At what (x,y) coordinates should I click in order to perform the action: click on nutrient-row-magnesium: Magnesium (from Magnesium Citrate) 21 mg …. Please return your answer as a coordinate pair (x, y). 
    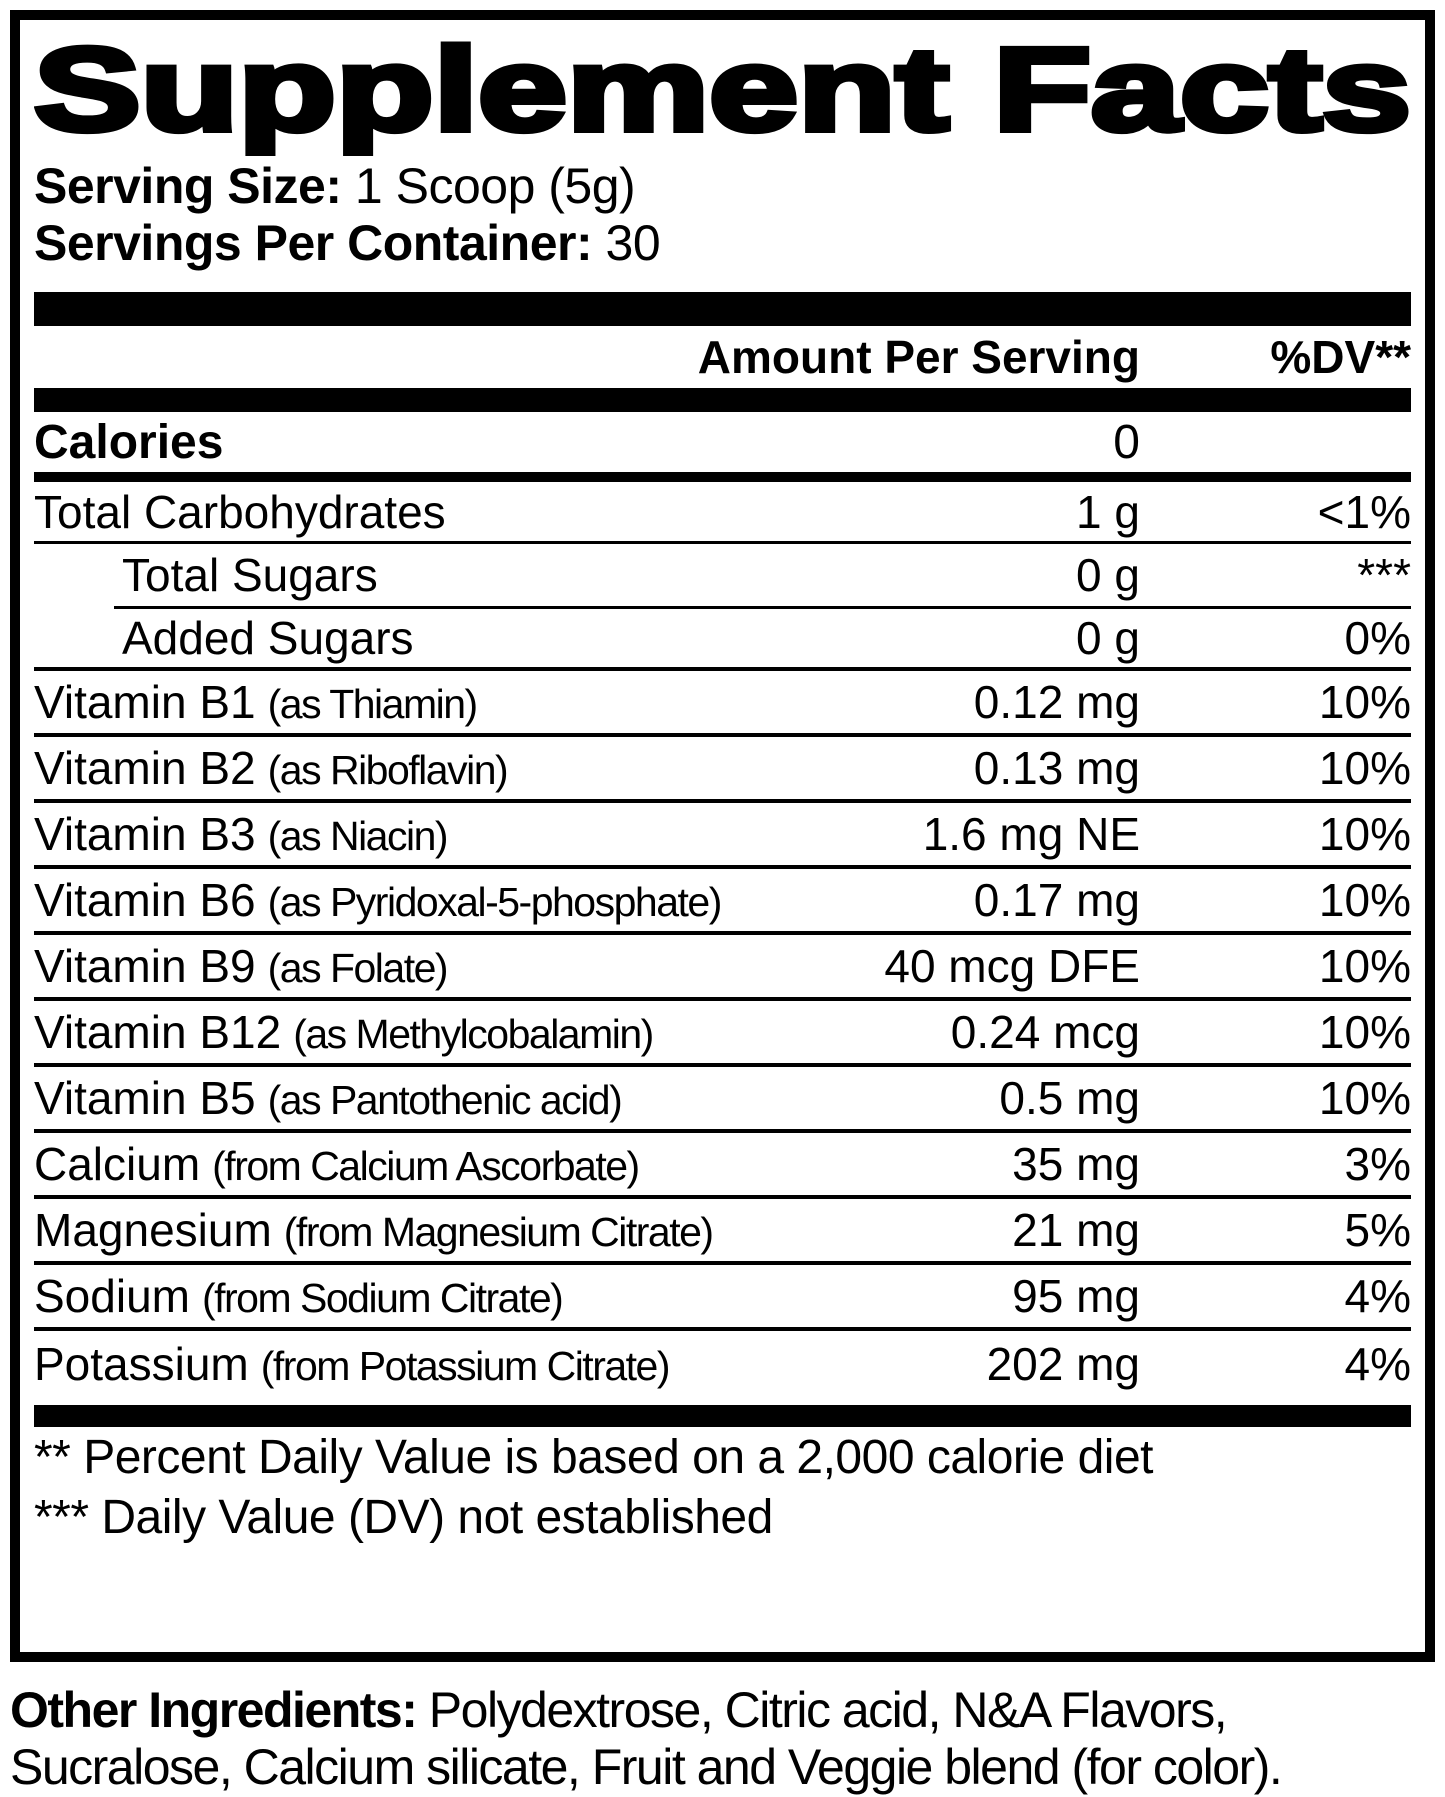
    Looking at the image, I should click on (722, 1232).